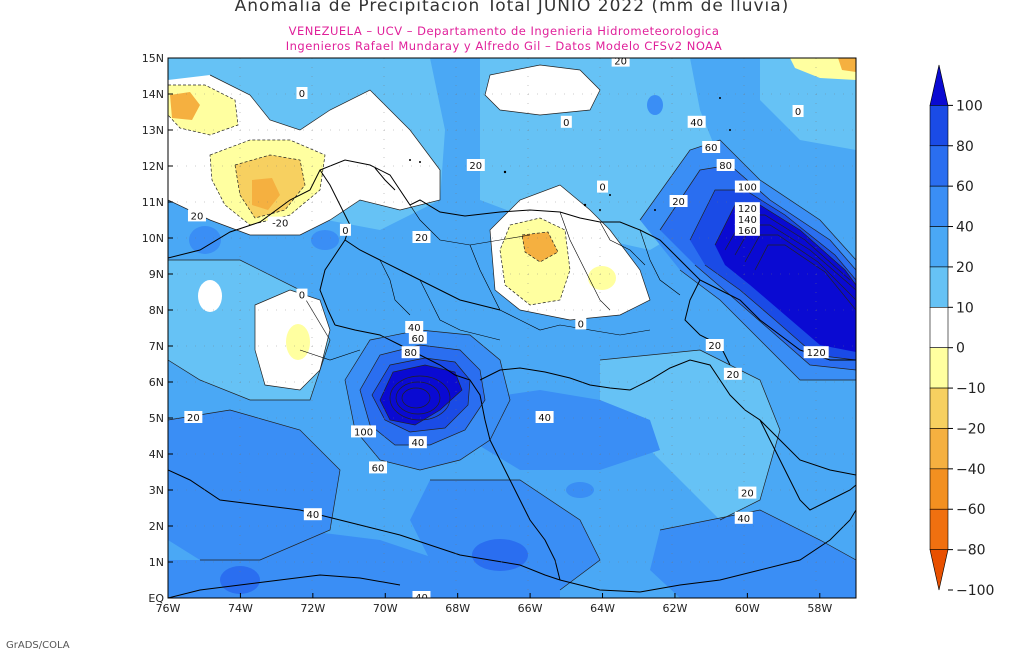 This screenshot has height=655, width=1024. Describe the element at coordinates (819, 608) in the screenshot. I see `lon-label: 58W` at that location.